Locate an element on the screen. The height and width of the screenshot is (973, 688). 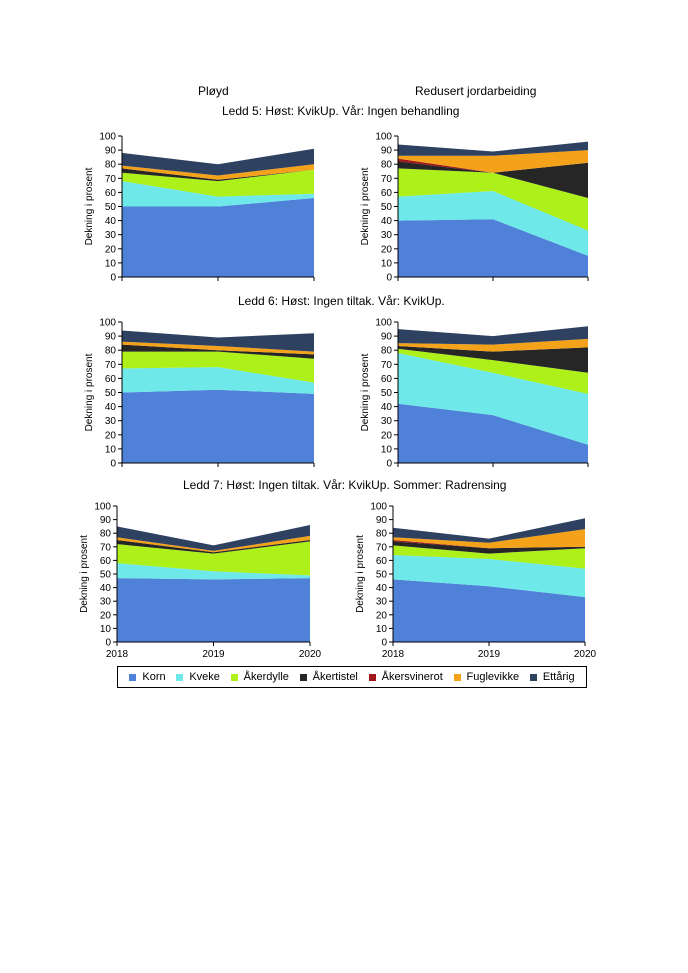
column-header-redusert: Redusert jordarbeiding is located at coordinates (476, 91).